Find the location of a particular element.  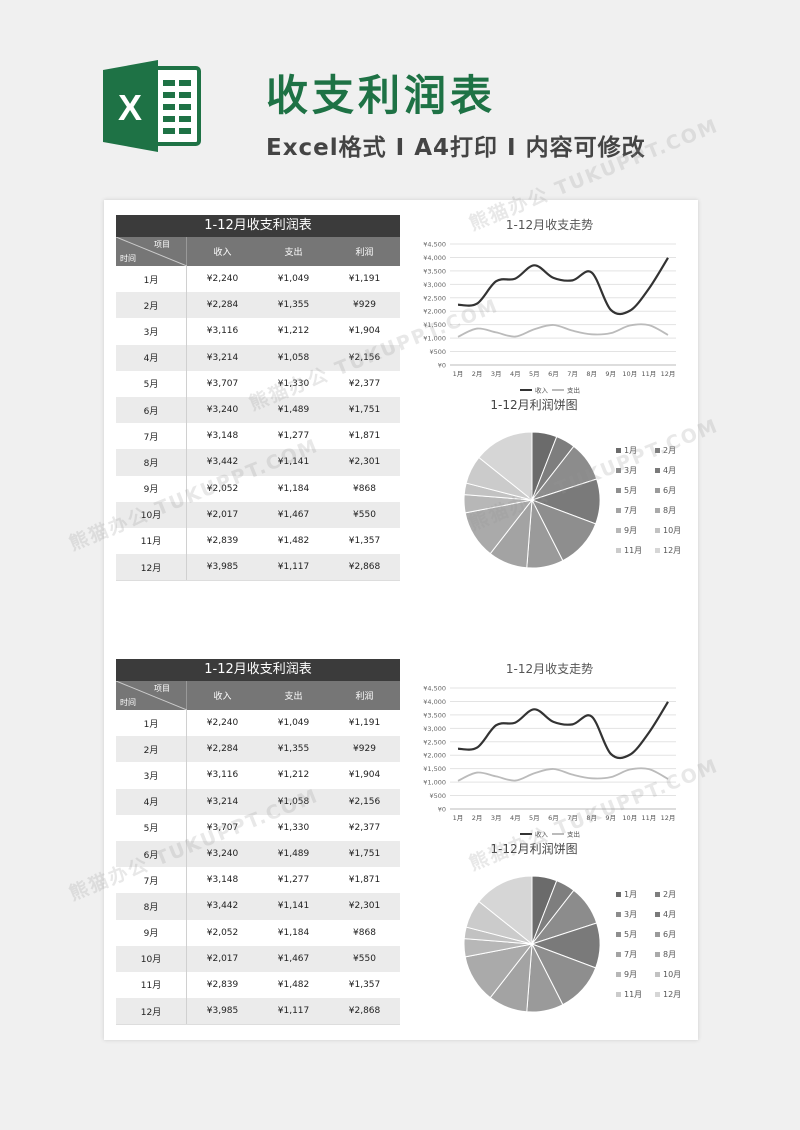

legend-item: 12月 is located at coordinates (674, 994).